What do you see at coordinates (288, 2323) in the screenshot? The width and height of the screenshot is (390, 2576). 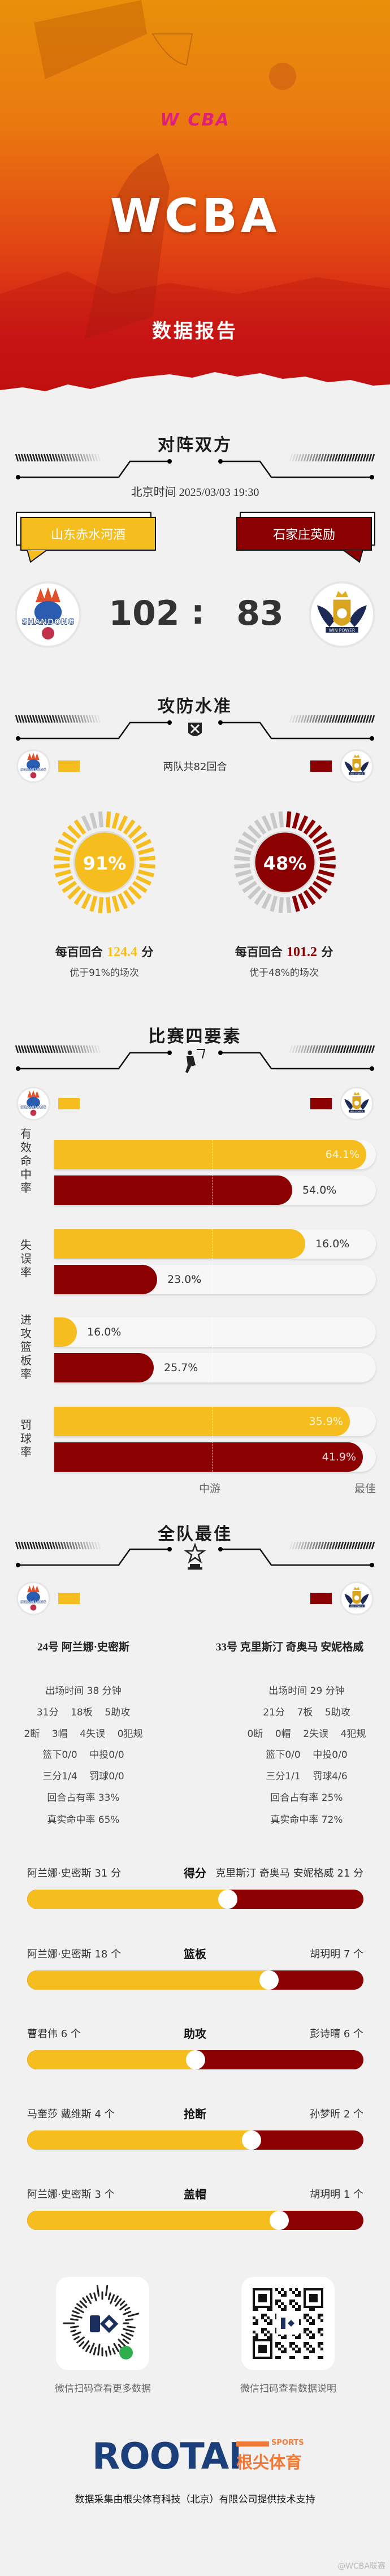 I see `wechat-qr-code` at bounding box center [288, 2323].